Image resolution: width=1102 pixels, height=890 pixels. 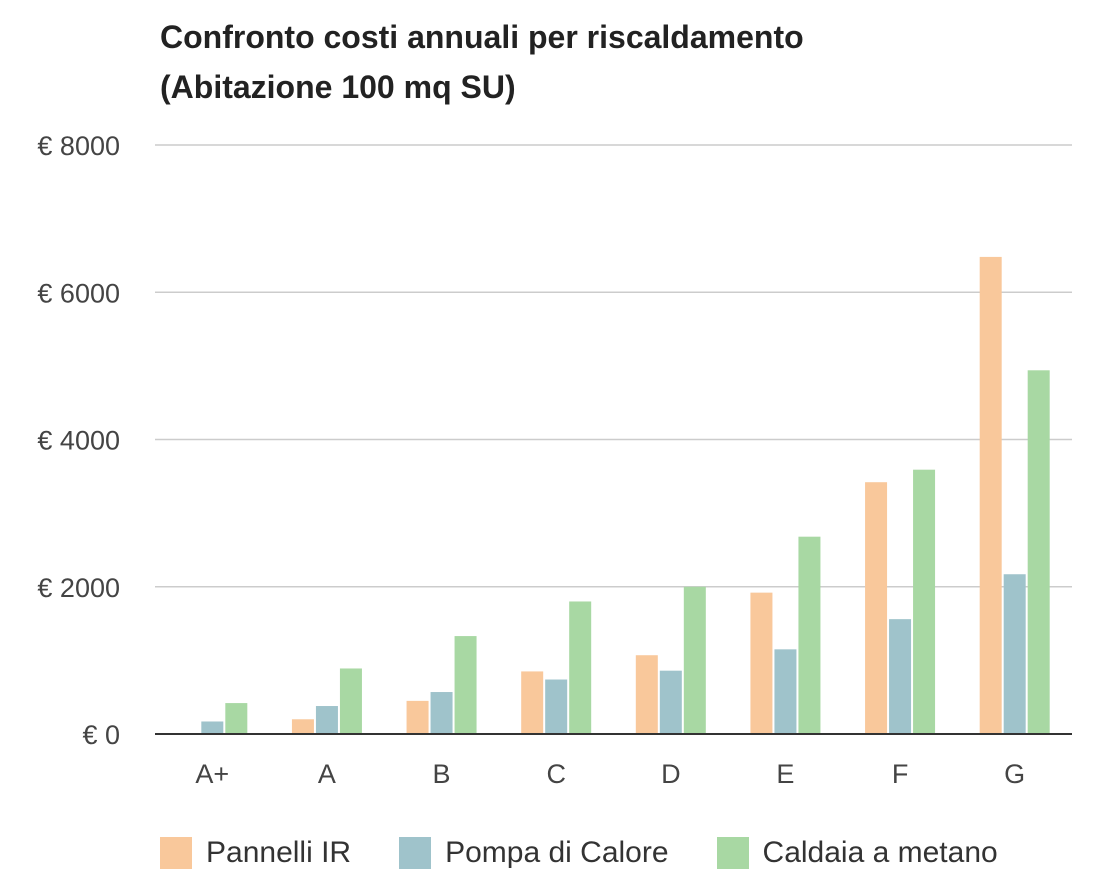 What do you see at coordinates (809, 635) in the screenshot?
I see `bar-E-caldaia-a-metano` at bounding box center [809, 635].